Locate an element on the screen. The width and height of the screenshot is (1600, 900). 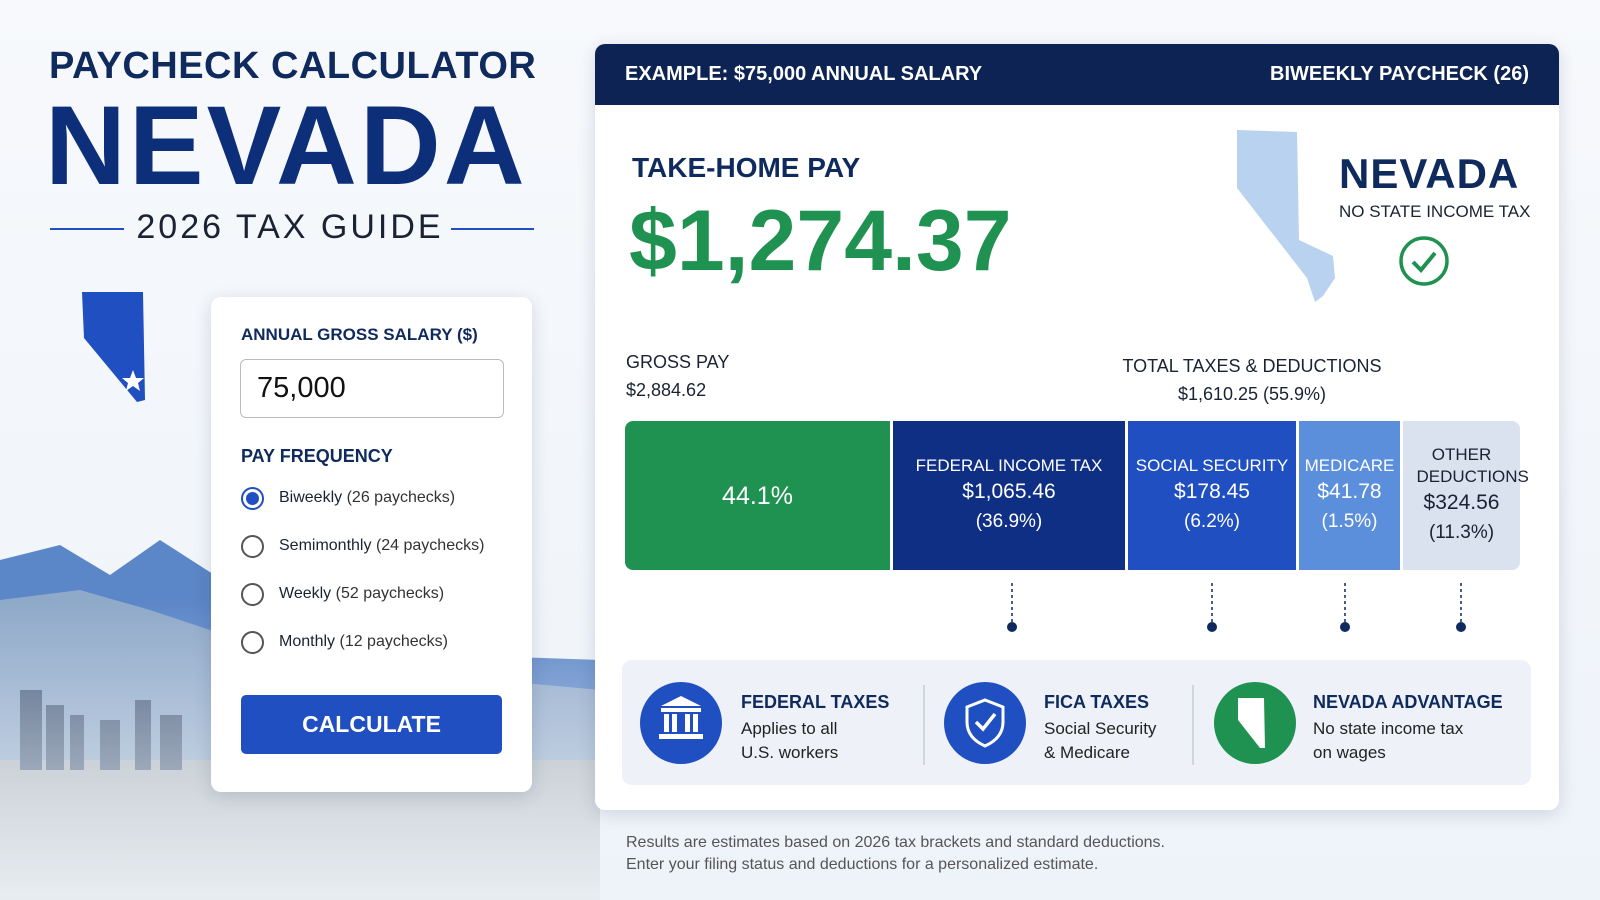
option-detail: (12 paychecks) is located at coordinates (393, 641).